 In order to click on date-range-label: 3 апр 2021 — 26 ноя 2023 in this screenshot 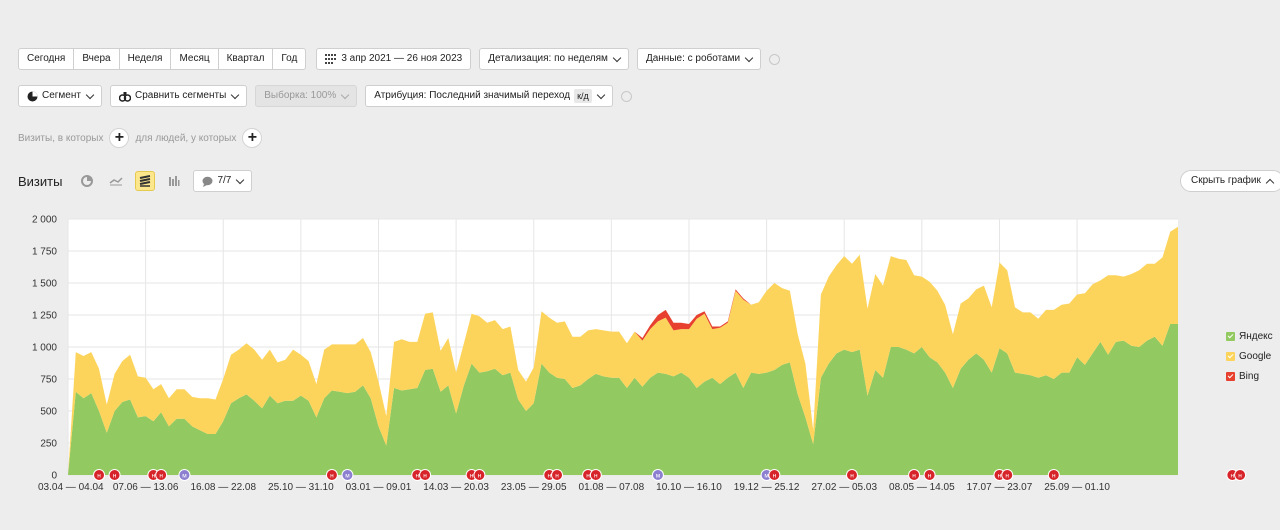, I will do `click(402, 58)`.